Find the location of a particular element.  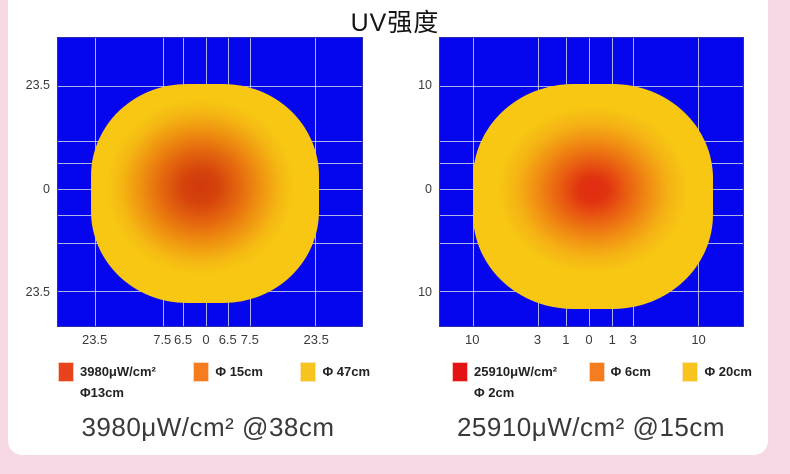

legend-right-chart: 25910μW/cm² Φ 2cm Φ 6cm Φ 20cm is located at coordinates (602, 381).